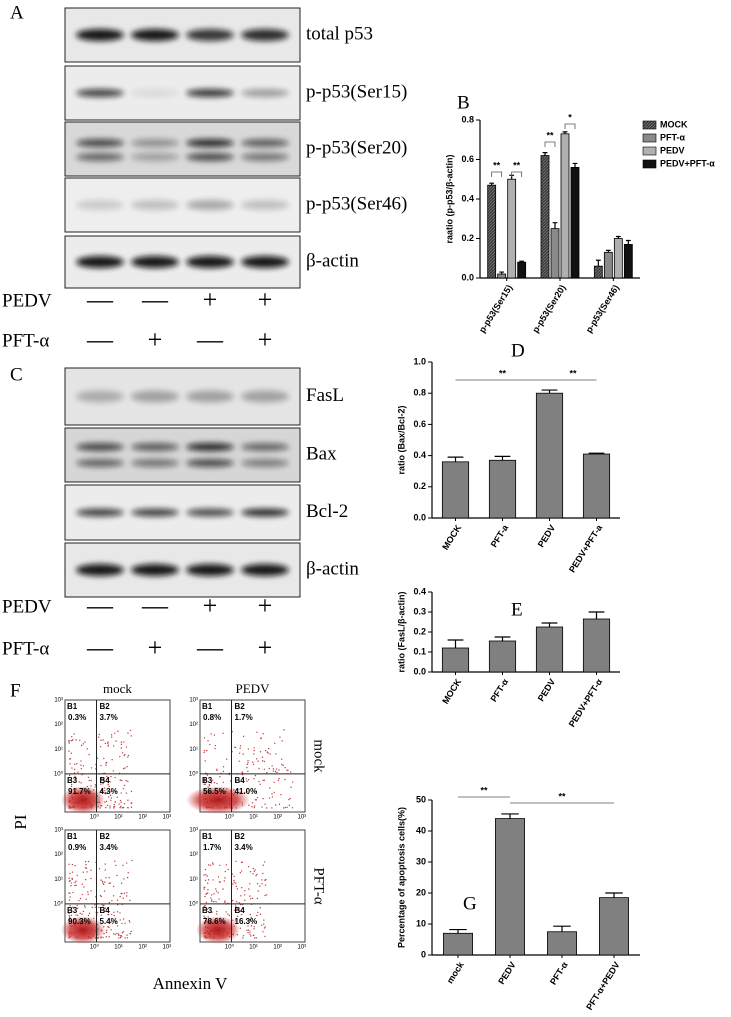 The width and height of the screenshot is (731, 1017). Describe the element at coordinates (495, 309) in the screenshot. I see `x-tick-label: p-p53(Ser15)` at that location.